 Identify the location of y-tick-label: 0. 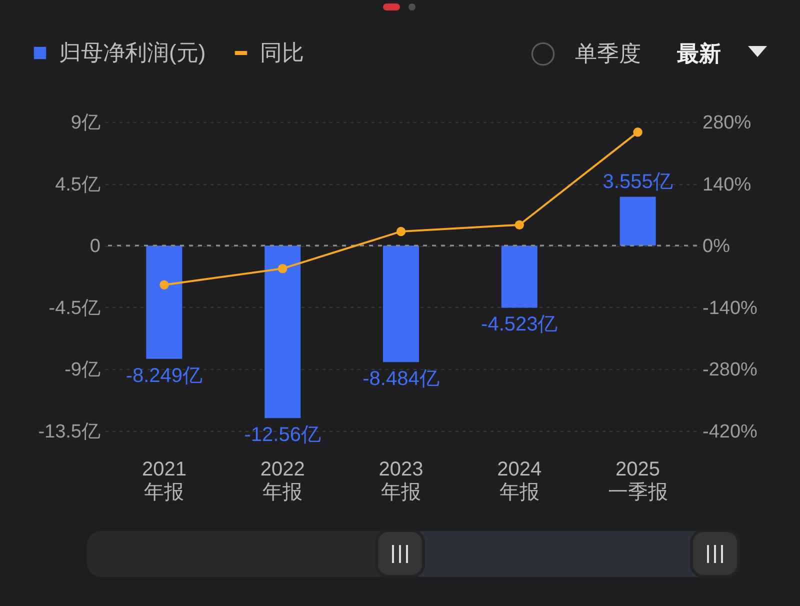
(95, 247).